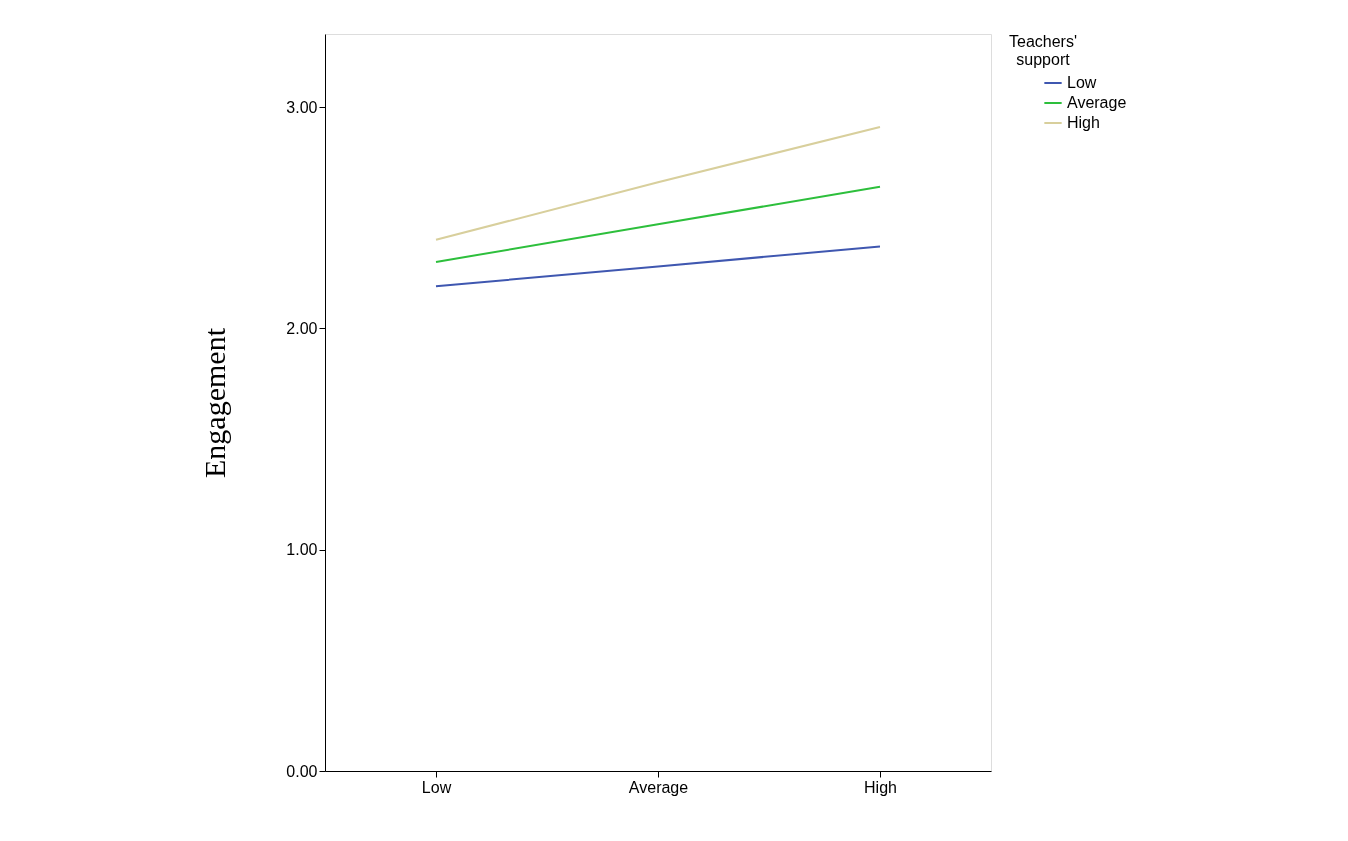  What do you see at coordinates (302, 550) in the screenshot?
I see `y-tick-label: 1.00` at bounding box center [302, 550].